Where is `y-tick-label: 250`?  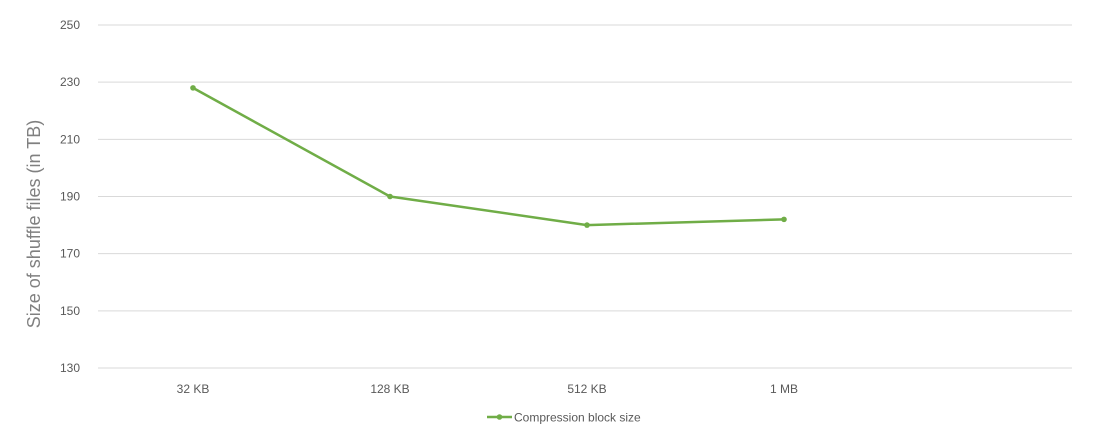
y-tick-label: 250 is located at coordinates (70, 25).